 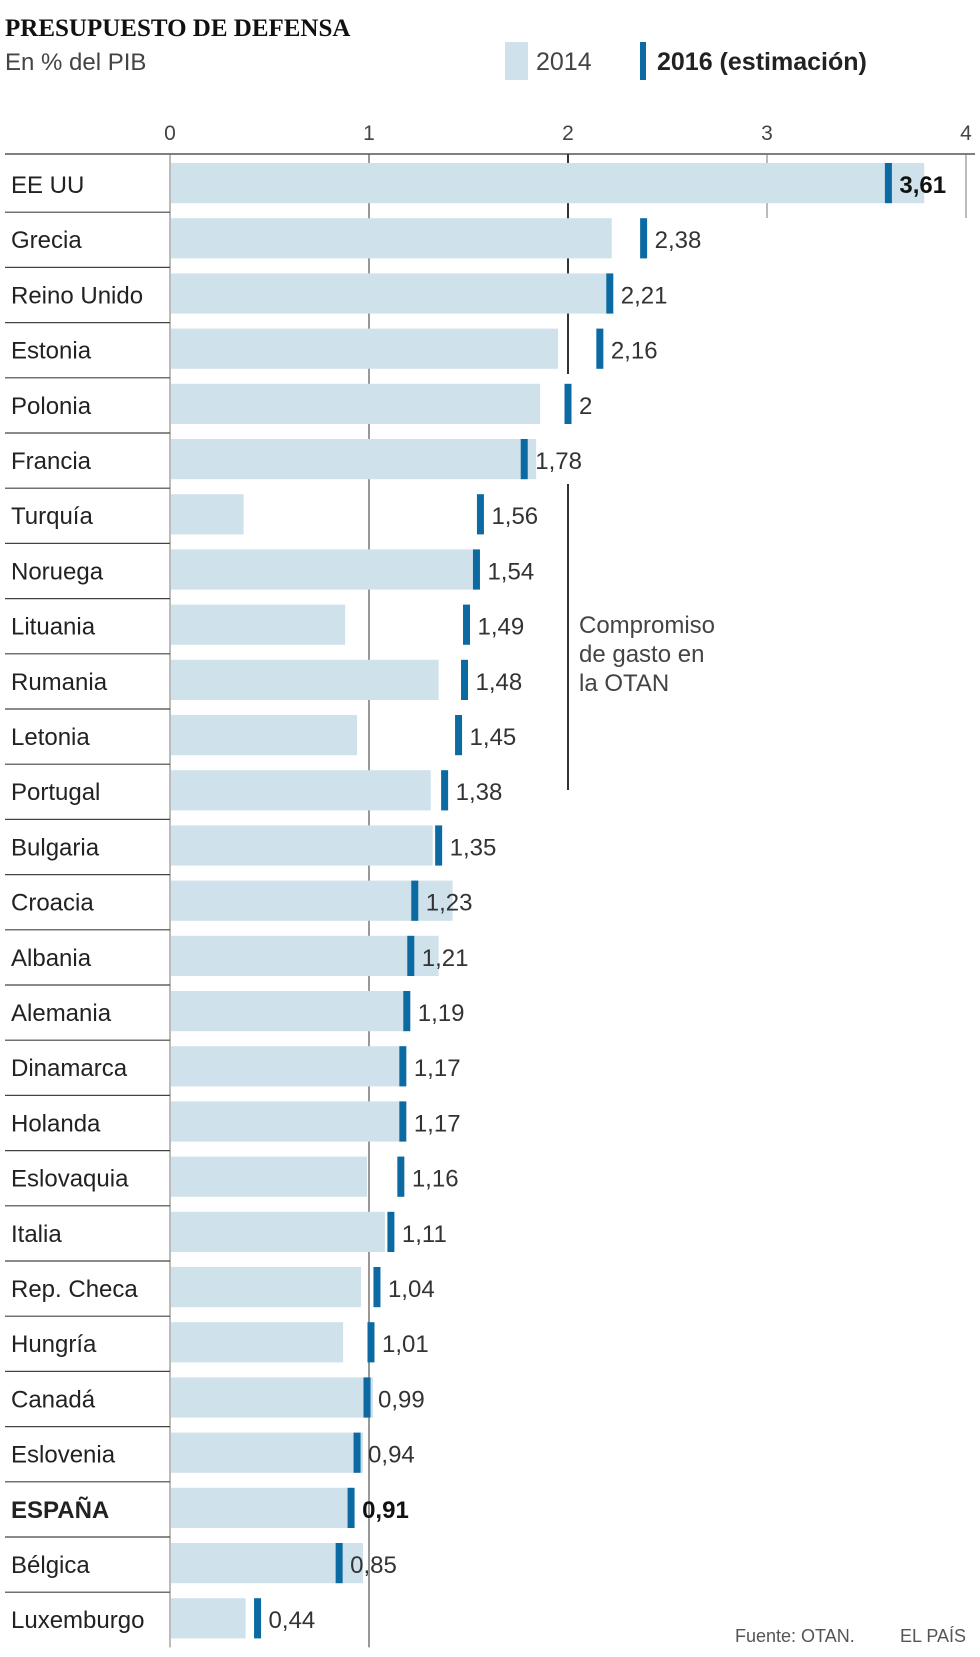 What do you see at coordinates (61, 1013) in the screenshot?
I see `country-label: Alemania` at bounding box center [61, 1013].